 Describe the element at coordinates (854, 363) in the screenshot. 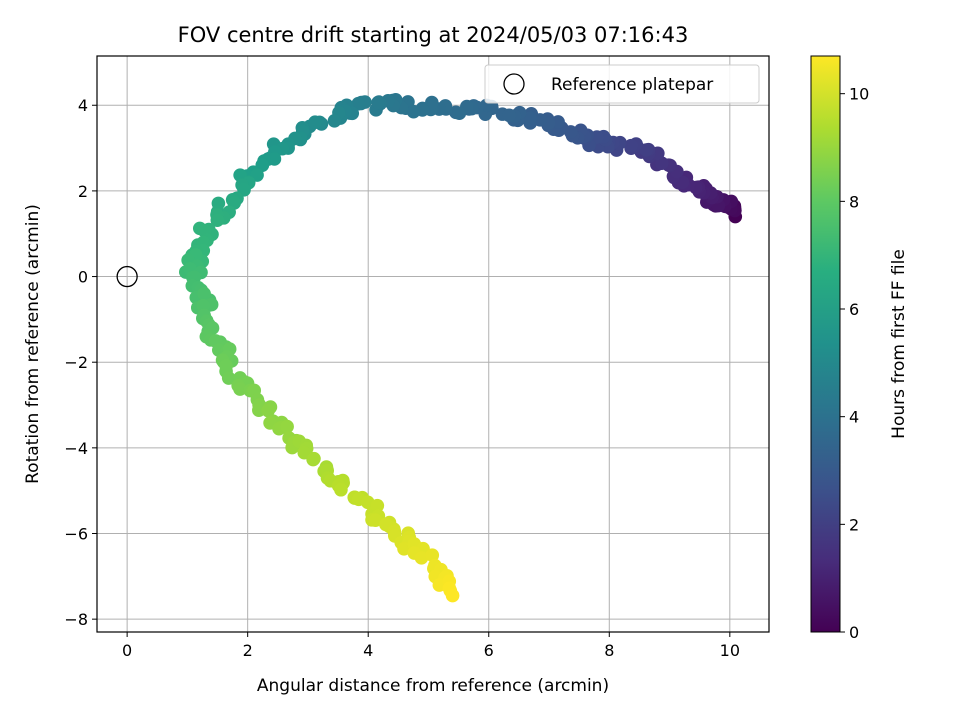

I see `colorbar-ticks: 0 2 4 6 8 10` at that location.